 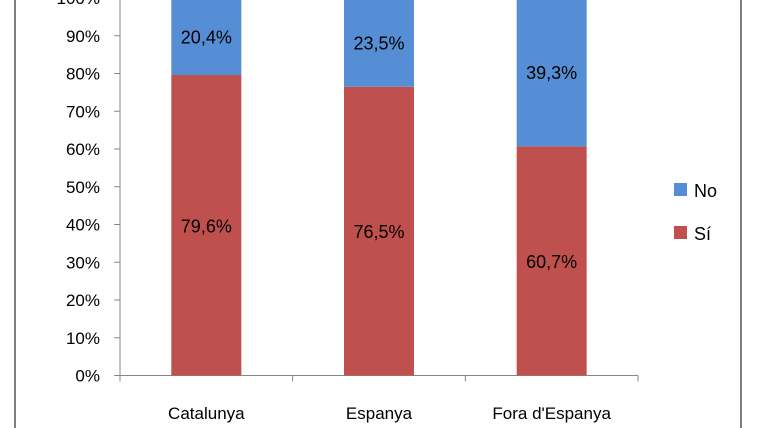 What do you see at coordinates (83, 36) in the screenshot?
I see `y-tick-label: 90%` at bounding box center [83, 36].